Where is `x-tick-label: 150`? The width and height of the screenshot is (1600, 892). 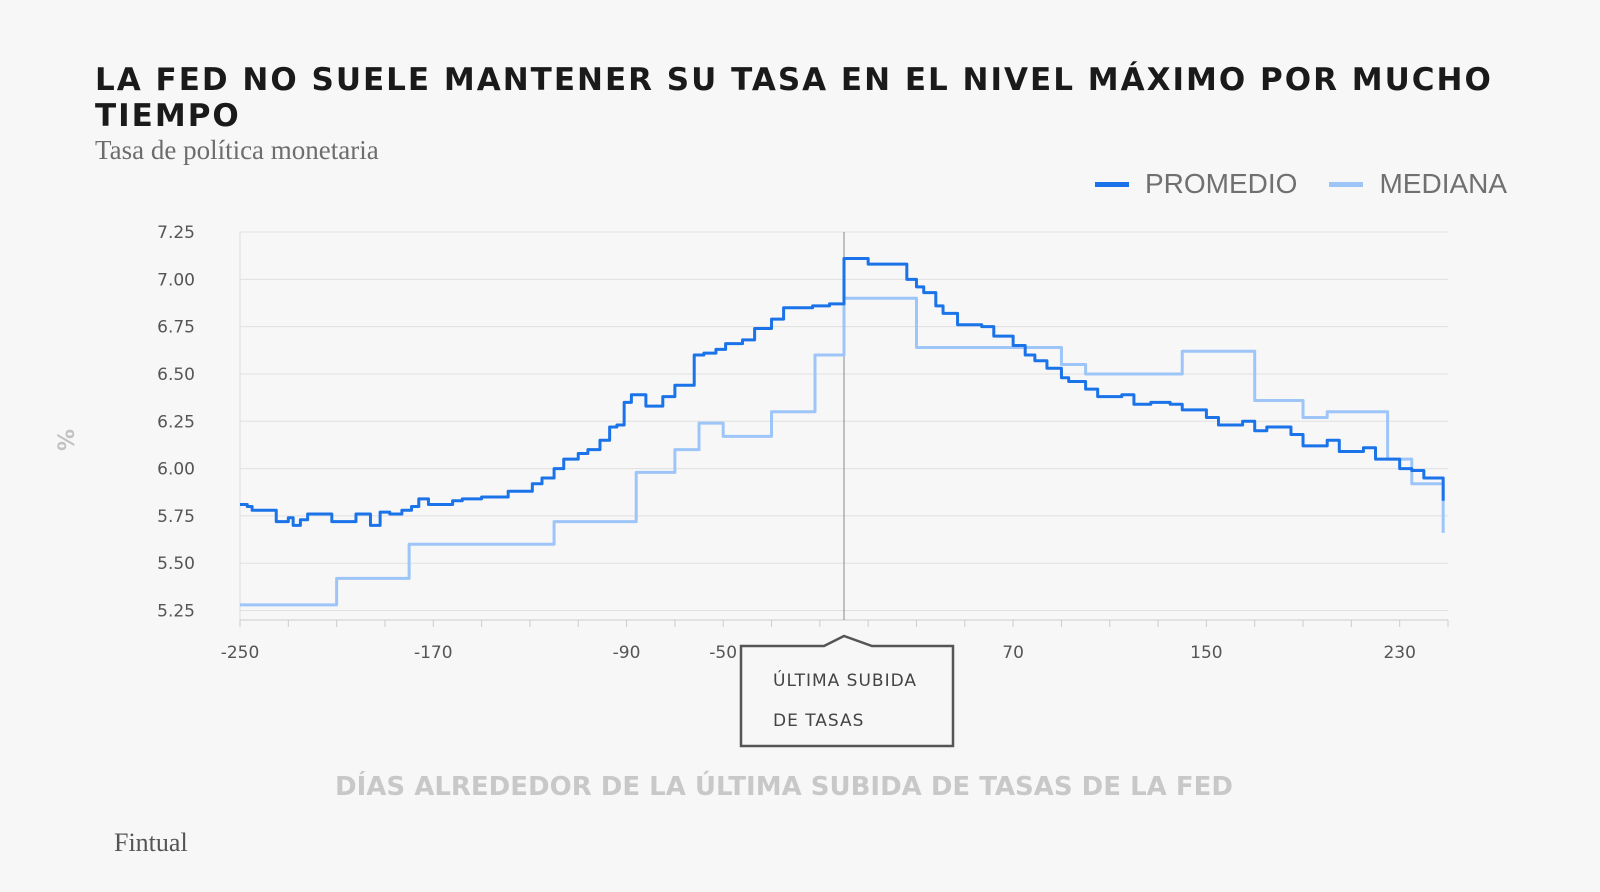 x-tick-label: 150 is located at coordinates (1206, 653).